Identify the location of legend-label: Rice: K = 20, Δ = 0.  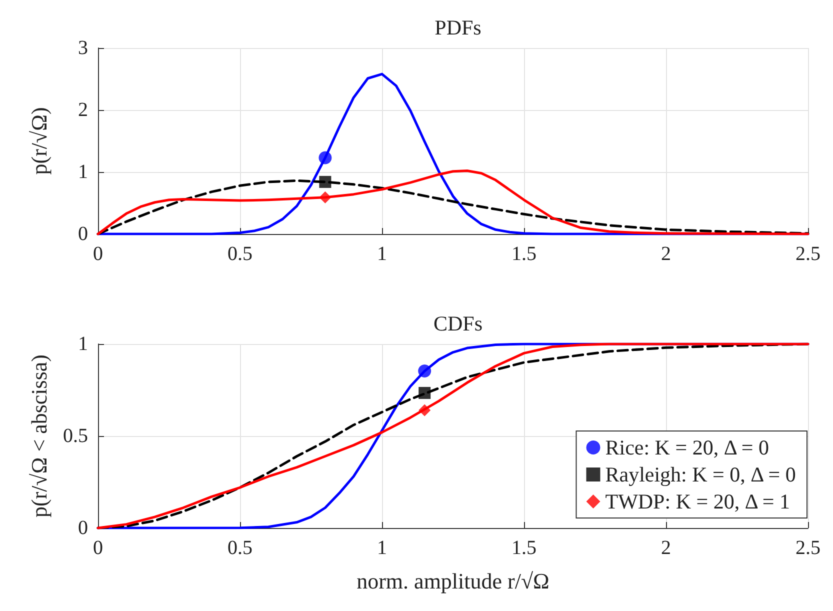
(687, 448).